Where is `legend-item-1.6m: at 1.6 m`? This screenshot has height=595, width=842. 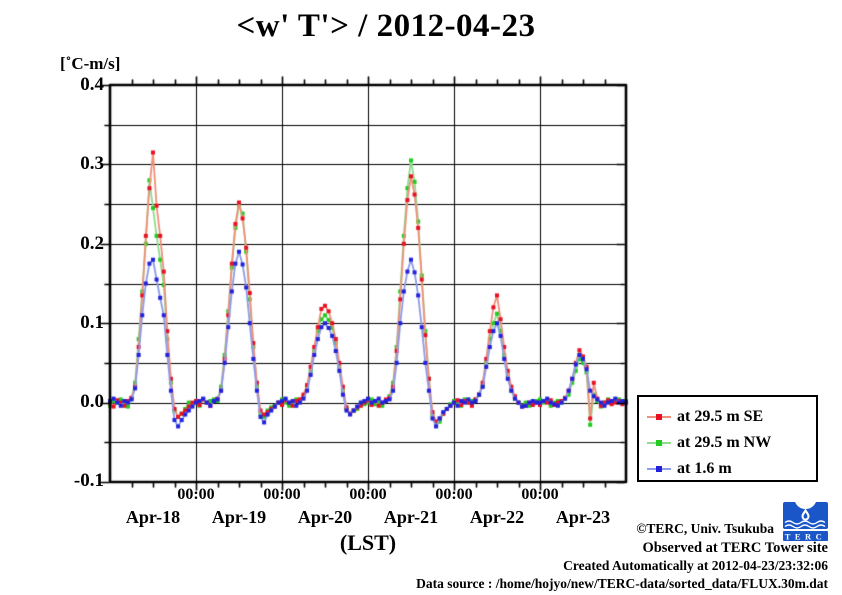
legend-item-1.6m: at 1.6 m is located at coordinates (731, 468).